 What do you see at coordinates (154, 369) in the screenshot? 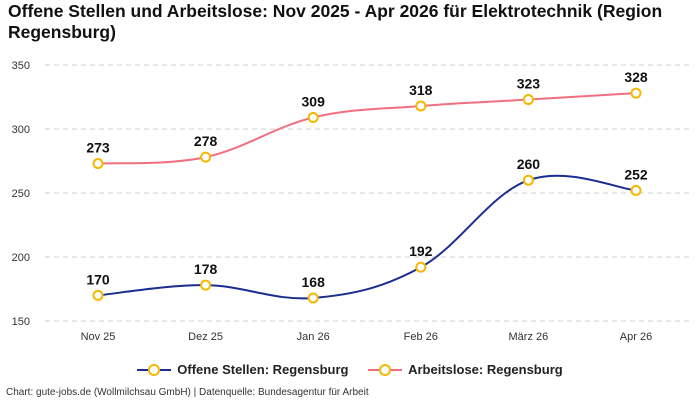
I see `legend-symbol-offene-stellen` at bounding box center [154, 369].